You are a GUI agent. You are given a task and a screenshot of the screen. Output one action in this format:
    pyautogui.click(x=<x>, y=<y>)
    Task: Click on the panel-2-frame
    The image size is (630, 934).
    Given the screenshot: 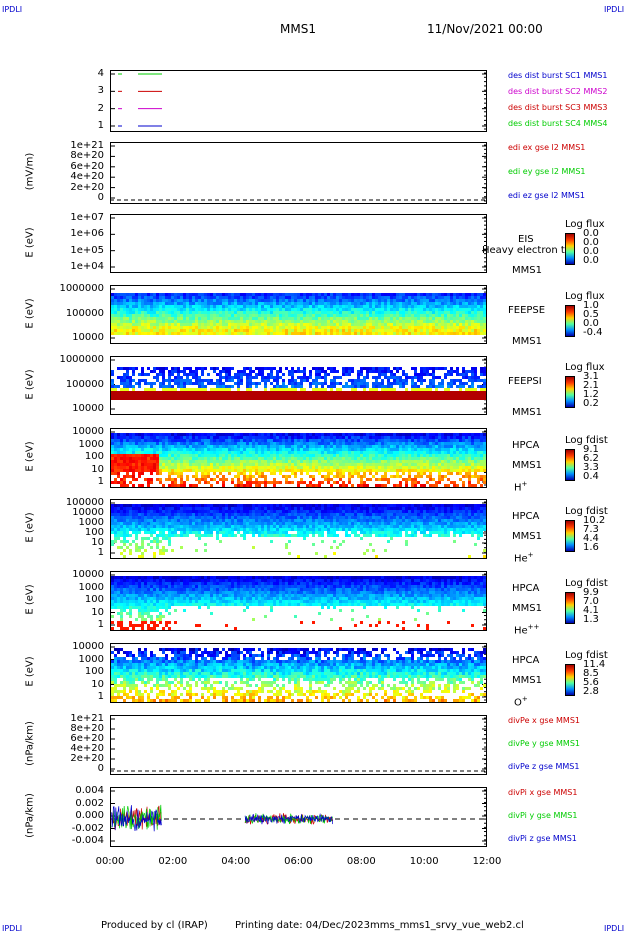 What is the action you would take?
    pyautogui.click(x=298, y=243)
    